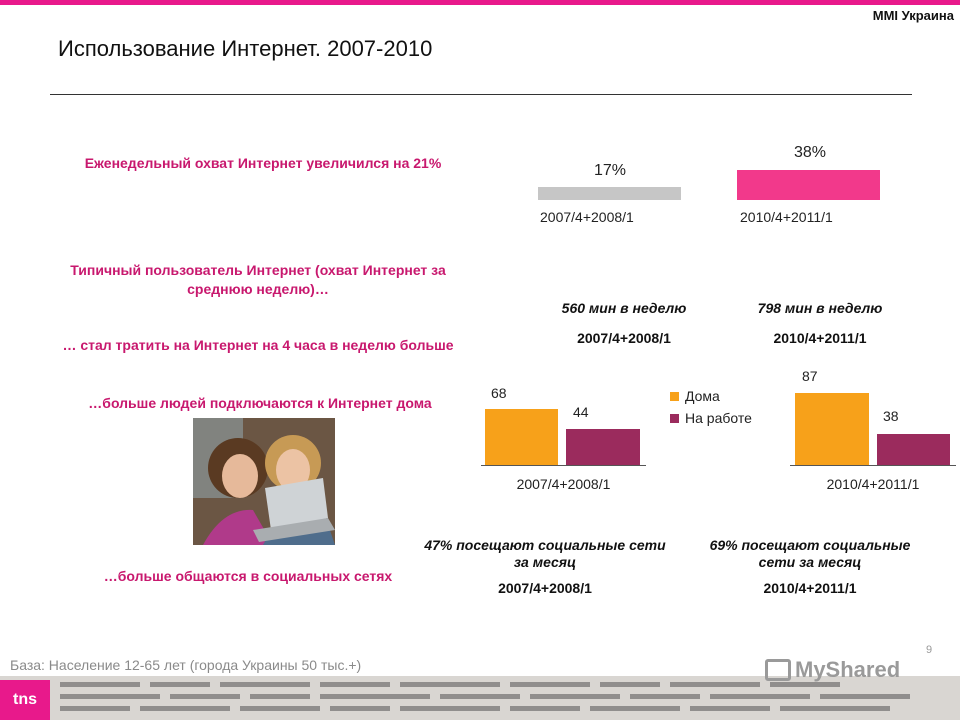 This screenshot has width=960, height=720. Describe the element at coordinates (718, 418) in the screenshot. I see `legend-label-work: На работе` at that location.